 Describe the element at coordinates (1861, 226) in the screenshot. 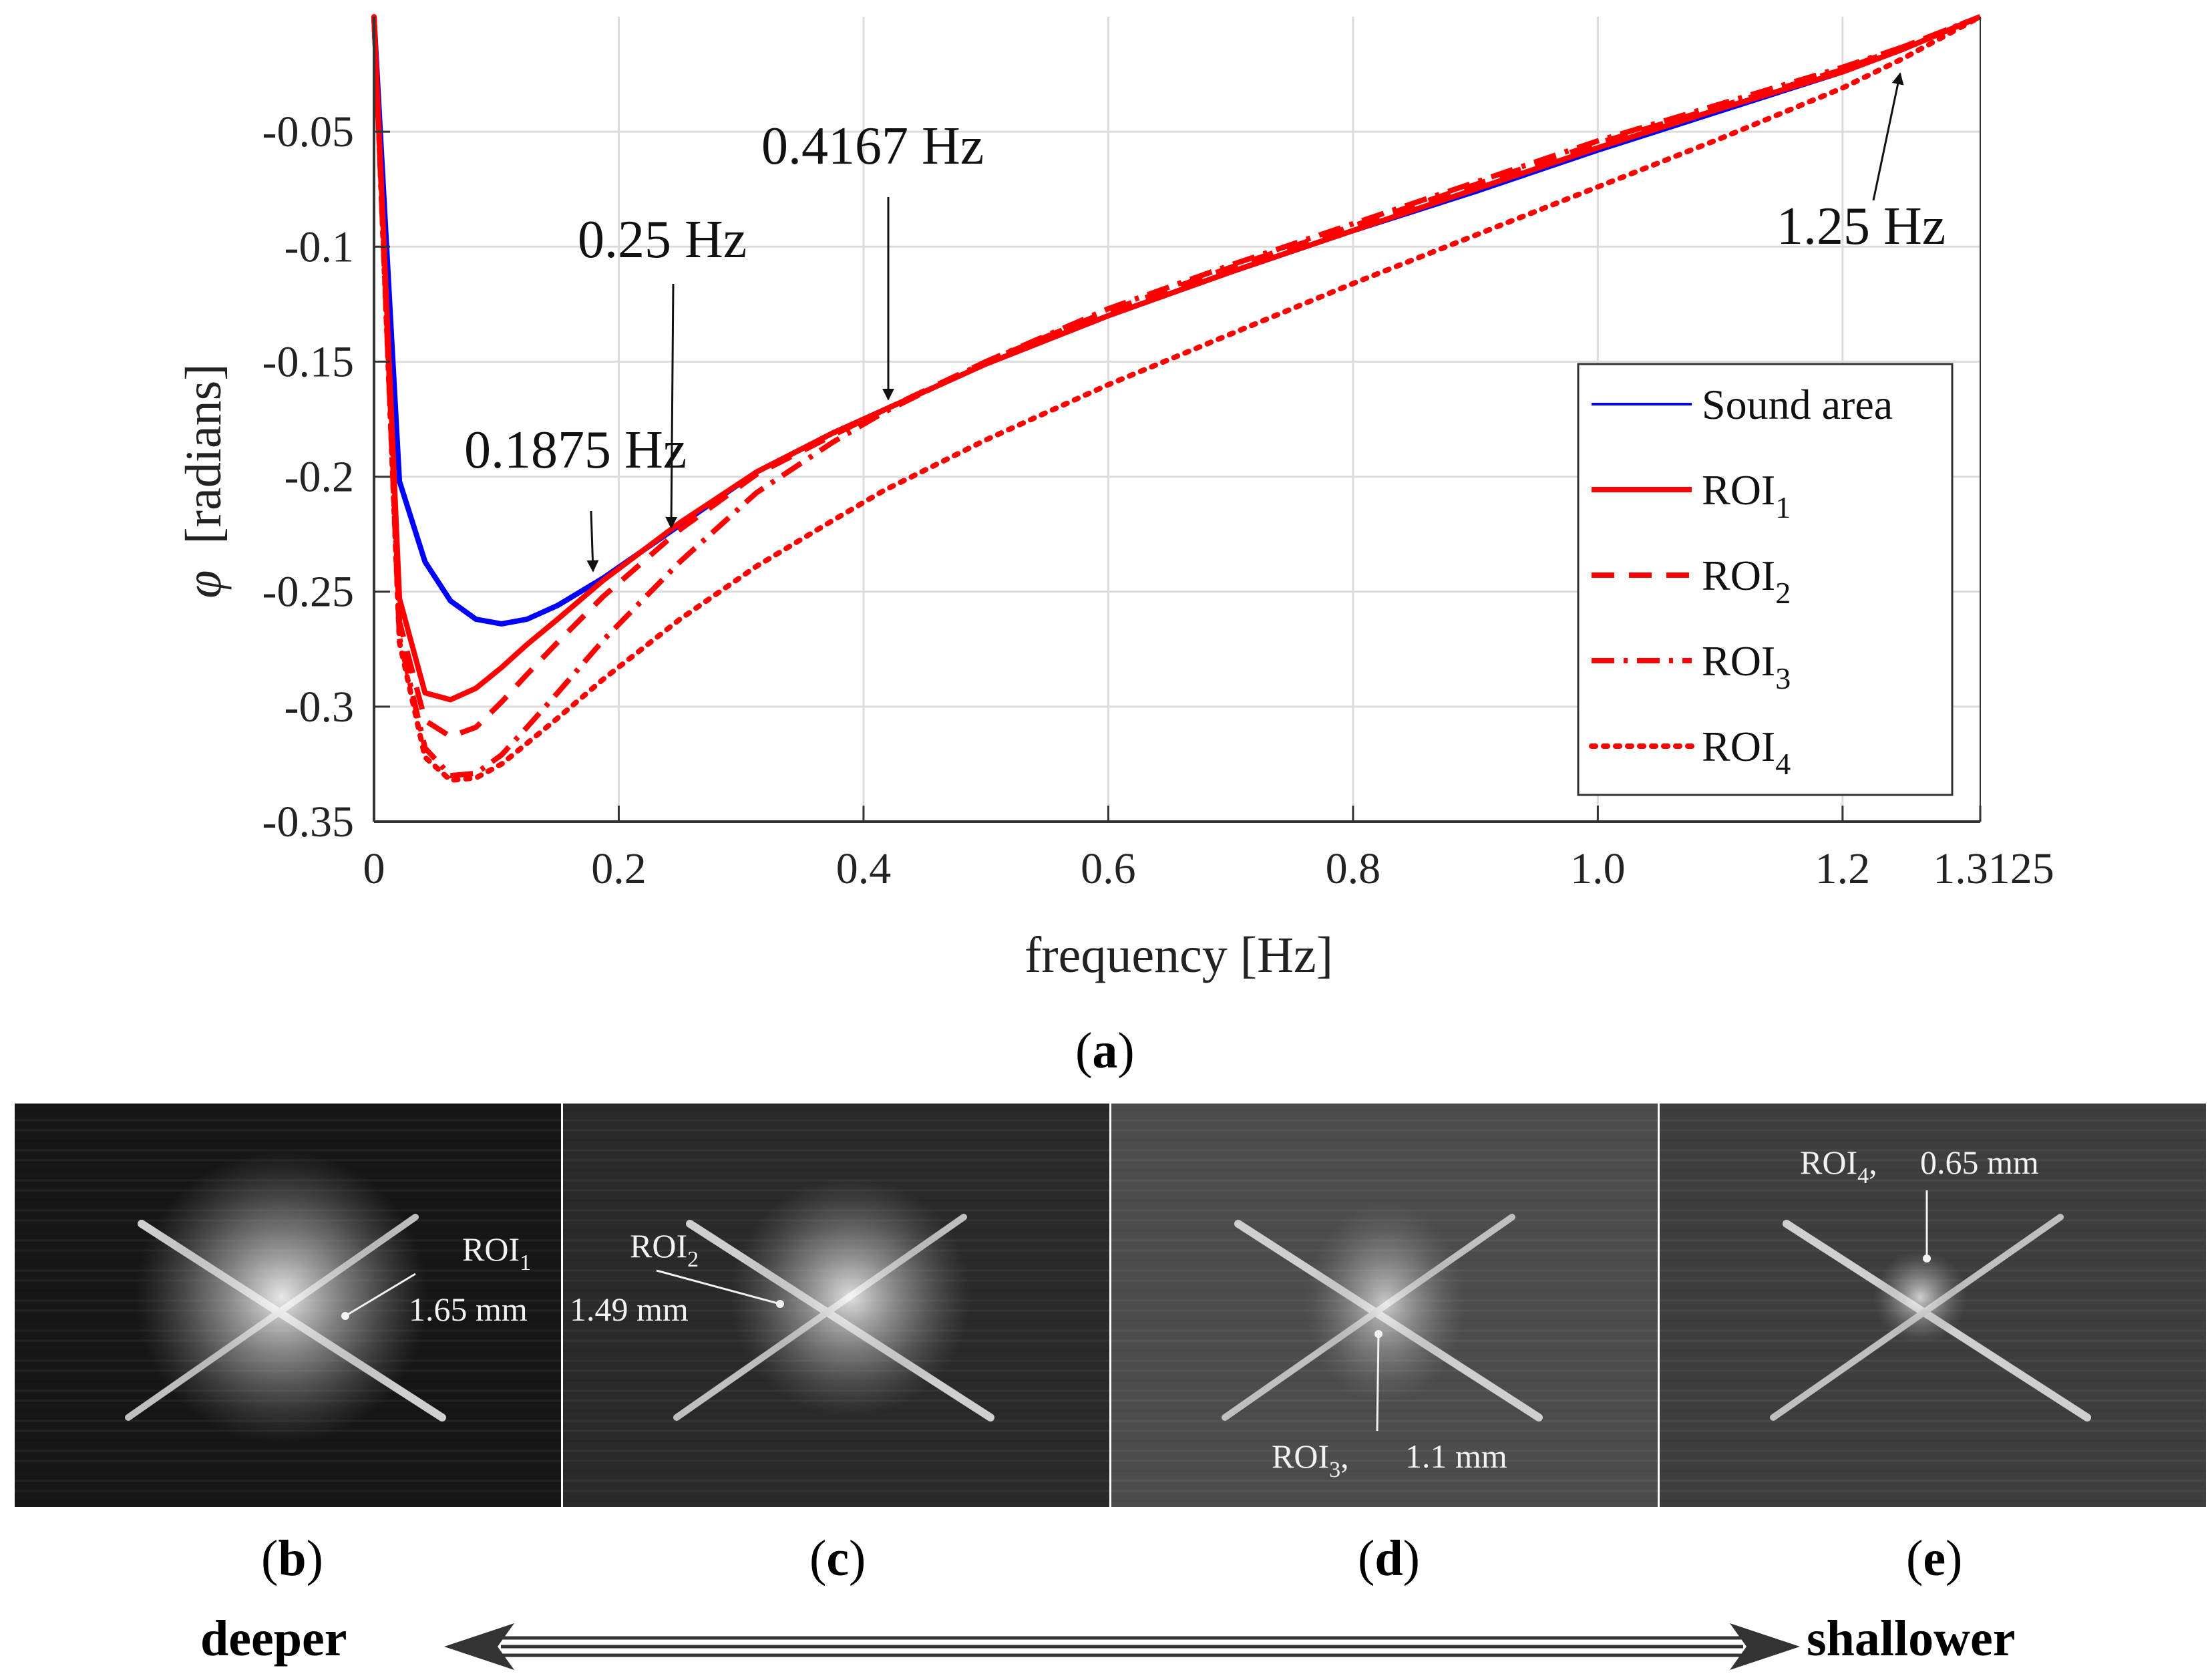

I see `annotation-label: 1.25 Hz` at that location.